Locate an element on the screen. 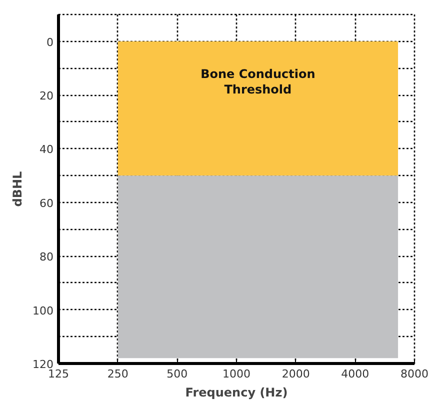 This screenshot has width=436, height=413. x-tick-label: 250 is located at coordinates (117, 374).